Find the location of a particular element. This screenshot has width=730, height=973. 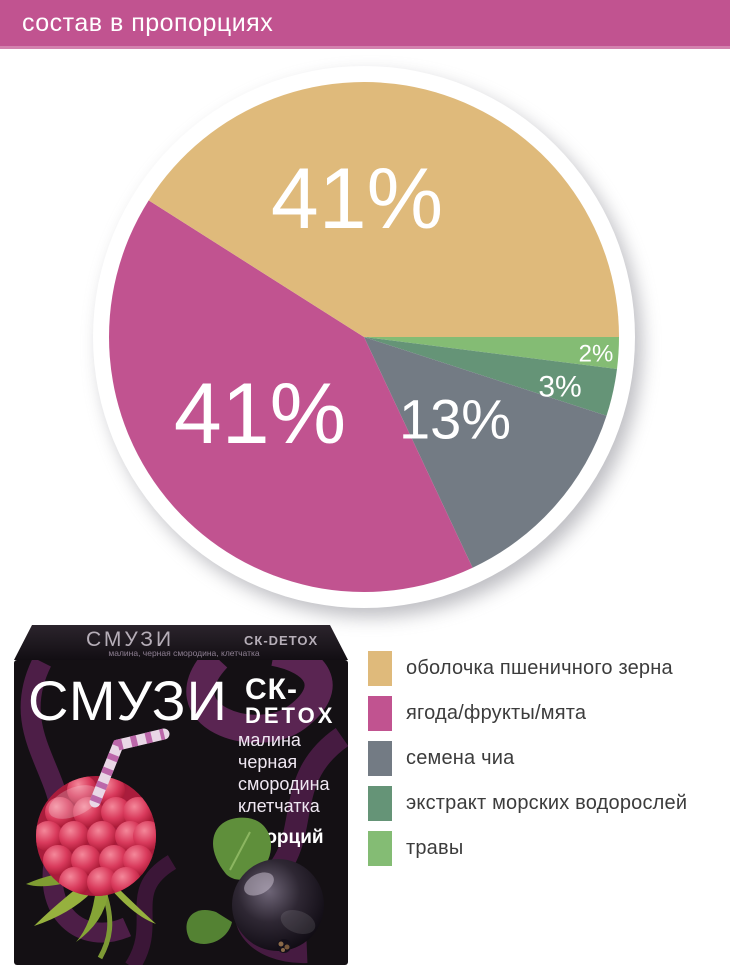

box-lid-brand: СМУЗИ is located at coordinates (130, 639).